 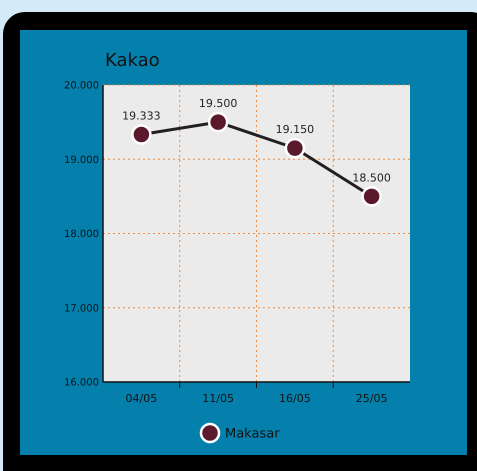 I want to click on y-tick-label: 16.000, so click(x=81, y=383).